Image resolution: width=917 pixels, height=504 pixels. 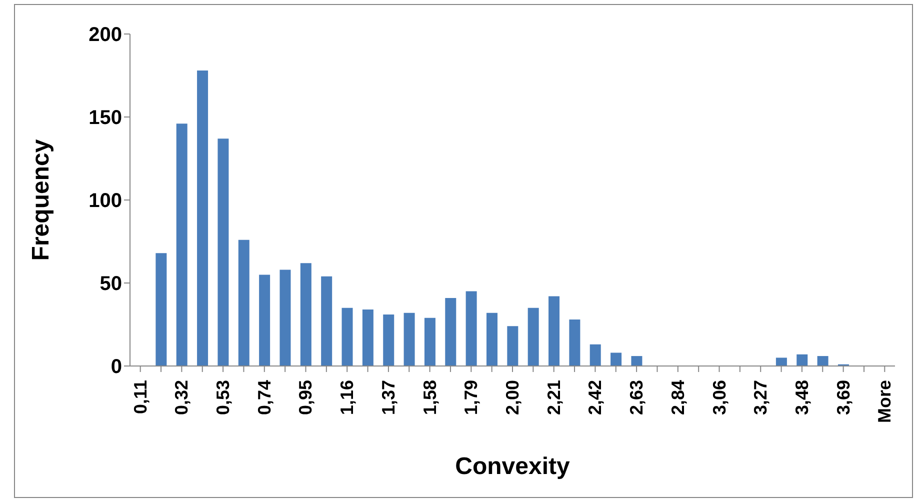 I want to click on x-tick-label: 3,27, so click(x=760, y=398).